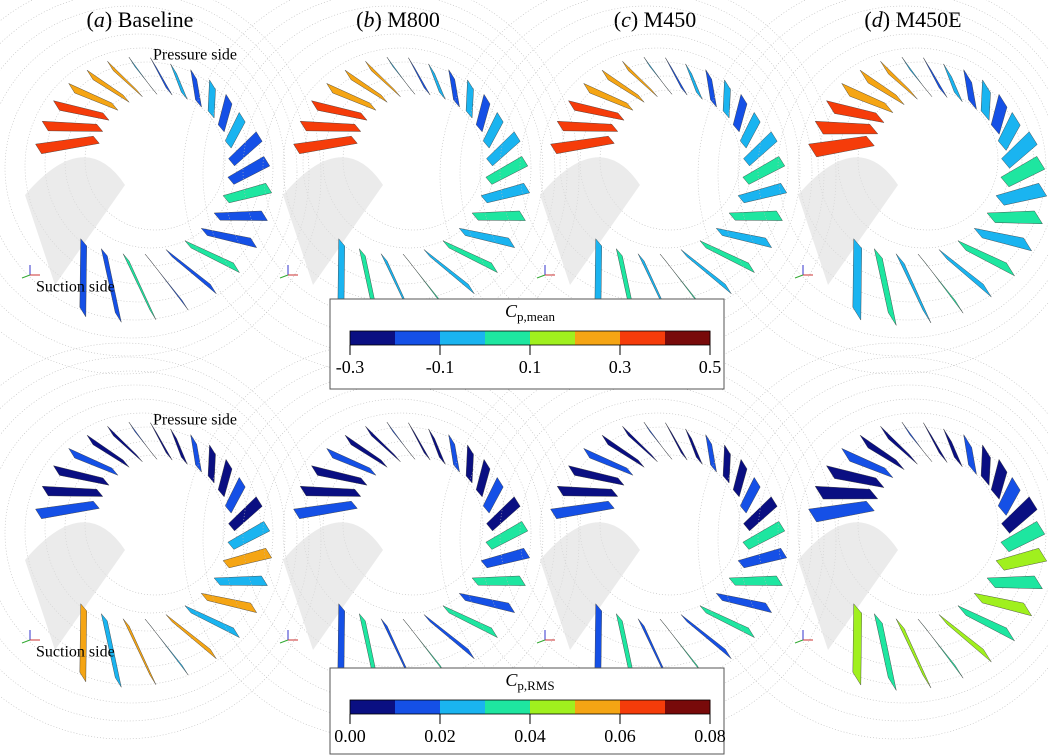  I want to click on colorbar-subscript: p,RMS, so click(535, 685).